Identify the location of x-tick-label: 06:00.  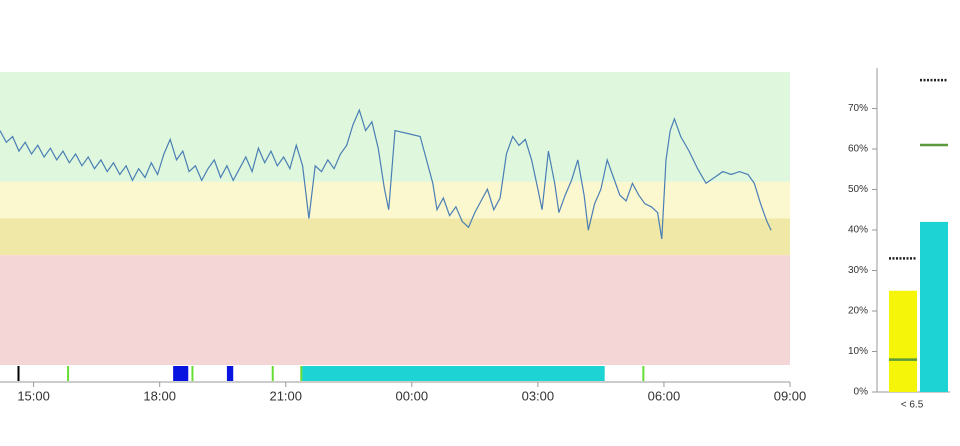
(664, 395).